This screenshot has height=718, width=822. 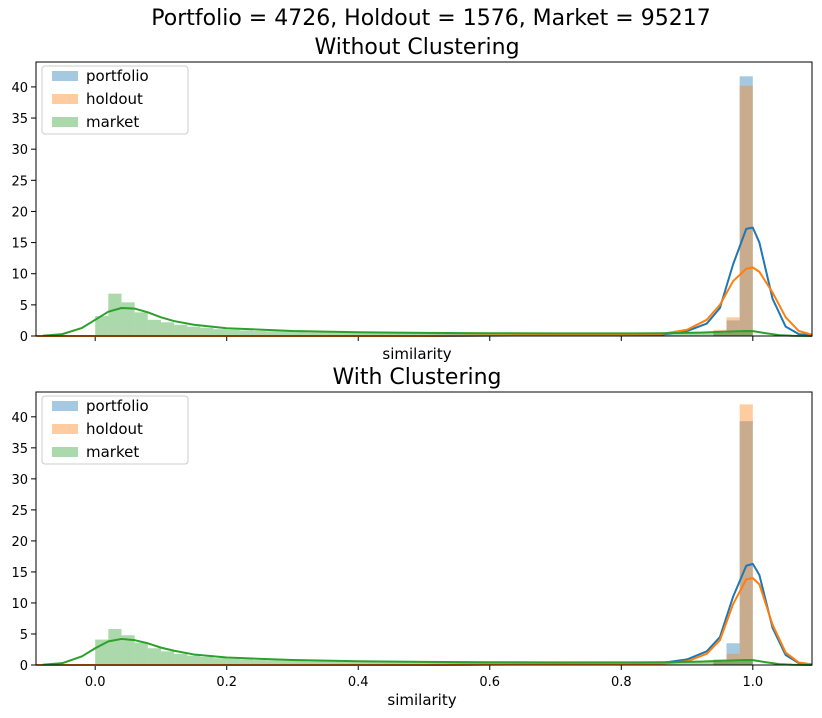 What do you see at coordinates (19, 88) in the screenshot?
I see `y-tick-label: 40` at bounding box center [19, 88].